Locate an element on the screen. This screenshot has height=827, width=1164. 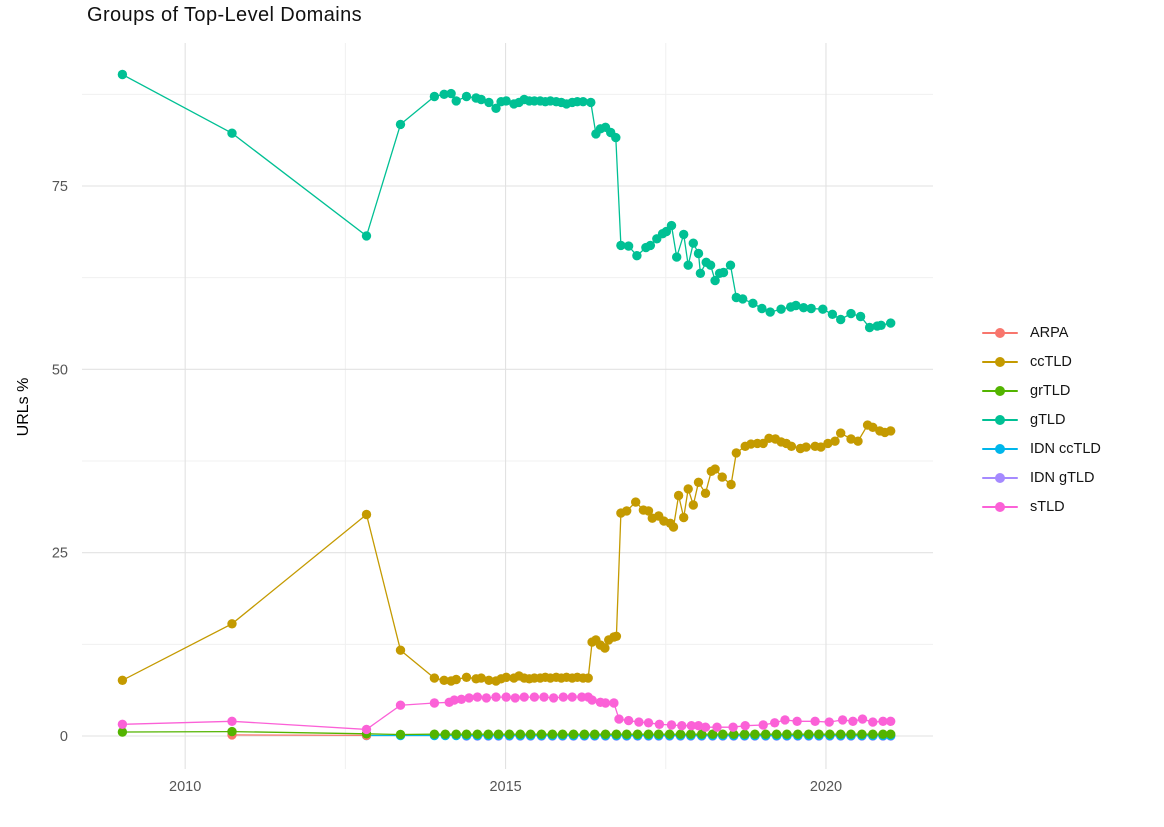
legend-item-idn-cctld: IDN ccTLD is located at coordinates (1041, 448).